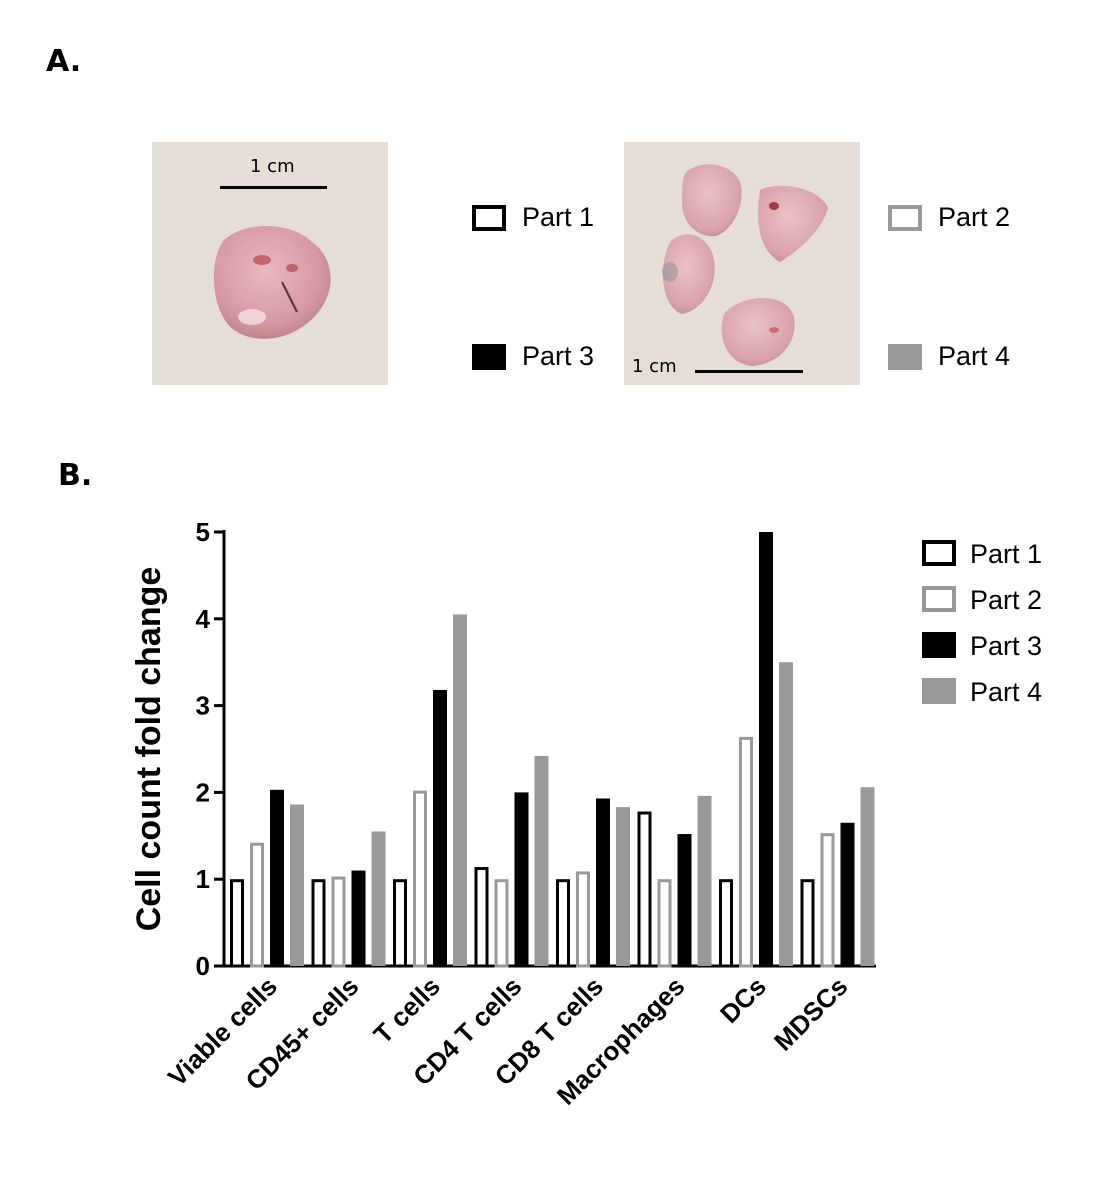 The width and height of the screenshot is (1105, 1200). What do you see at coordinates (407, 1010) in the screenshot?
I see `x-tick-label: T cells` at bounding box center [407, 1010].